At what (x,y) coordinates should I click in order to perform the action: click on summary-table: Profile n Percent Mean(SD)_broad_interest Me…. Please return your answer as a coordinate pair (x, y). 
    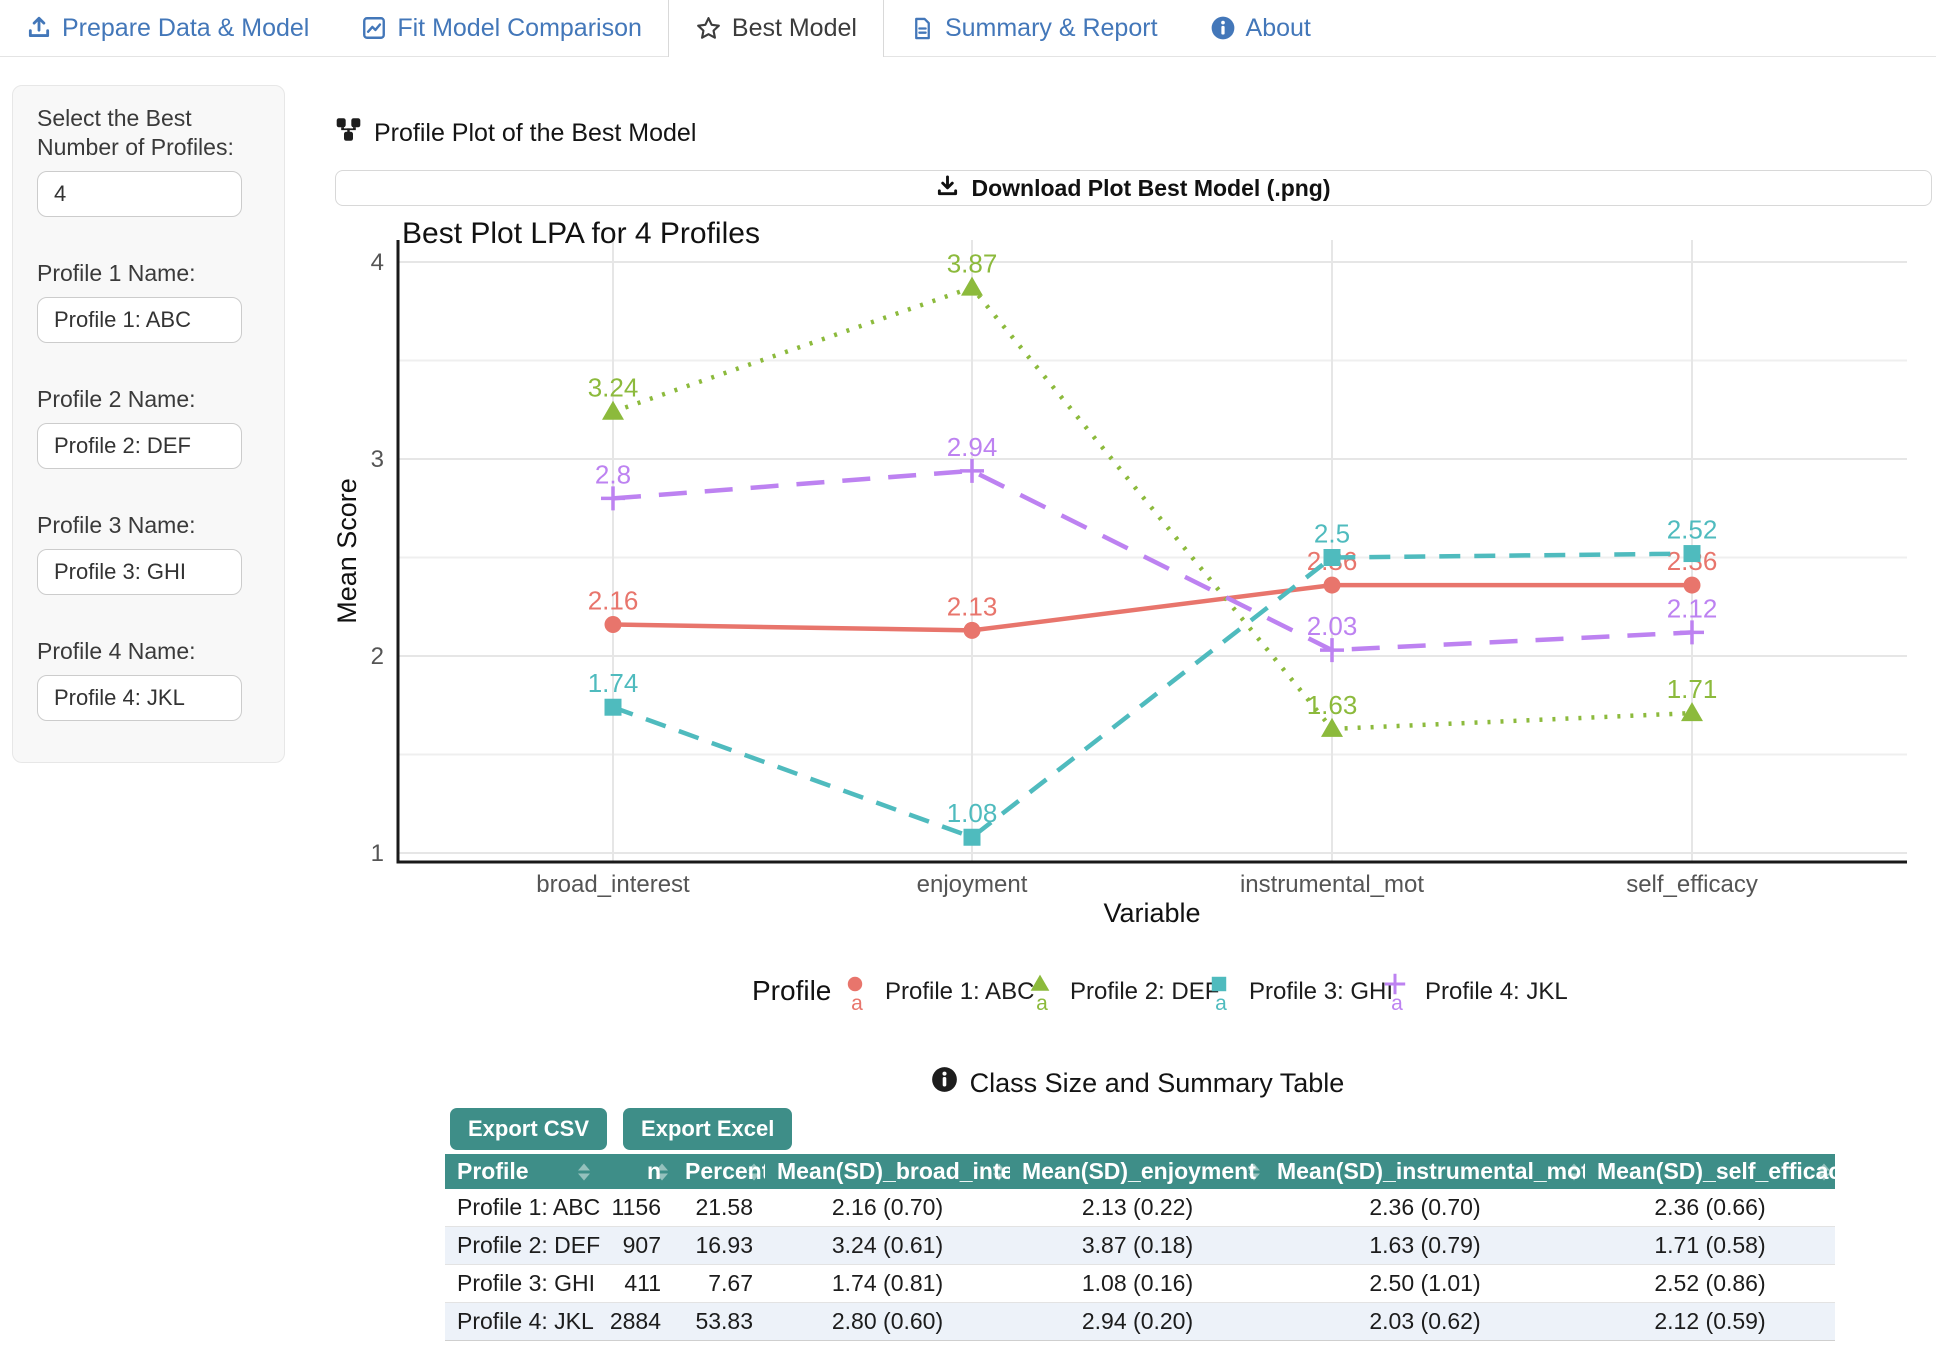
    Looking at the image, I should click on (1140, 1247).